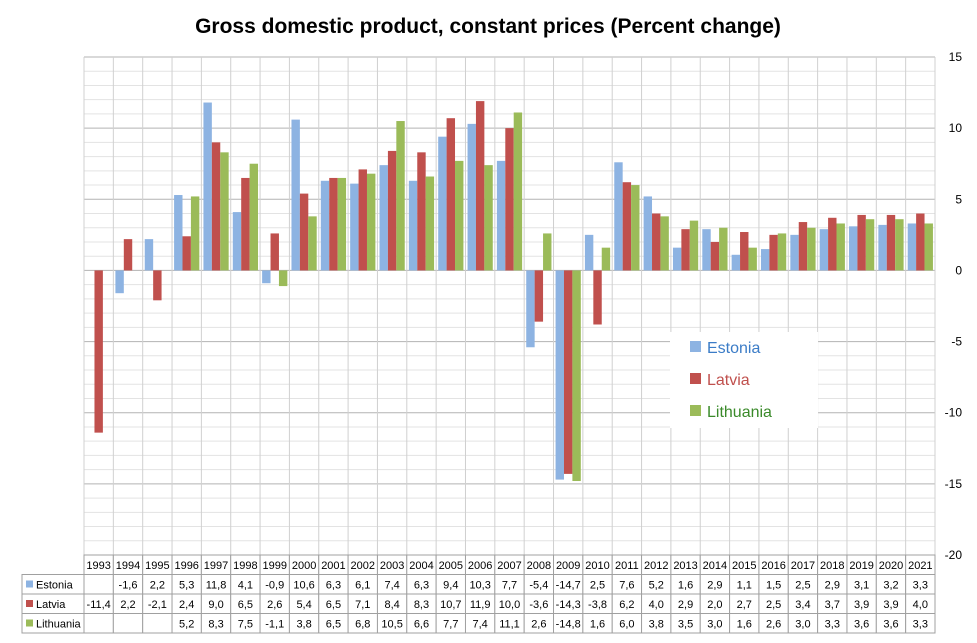 The width and height of the screenshot is (977, 643). I want to click on table-value: 3,1, so click(861, 586).